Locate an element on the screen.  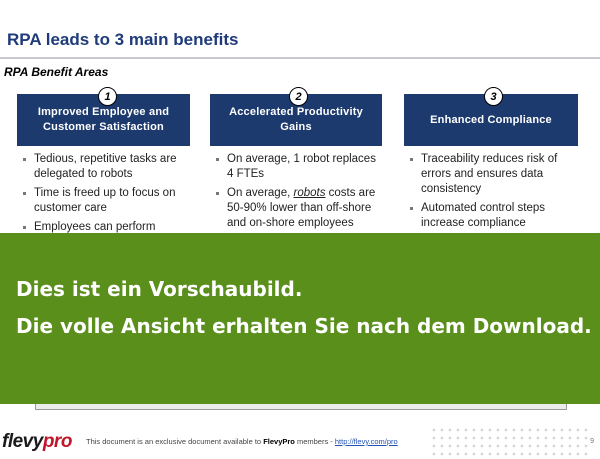
footer-brand: FlevyPro is located at coordinates (279, 441).